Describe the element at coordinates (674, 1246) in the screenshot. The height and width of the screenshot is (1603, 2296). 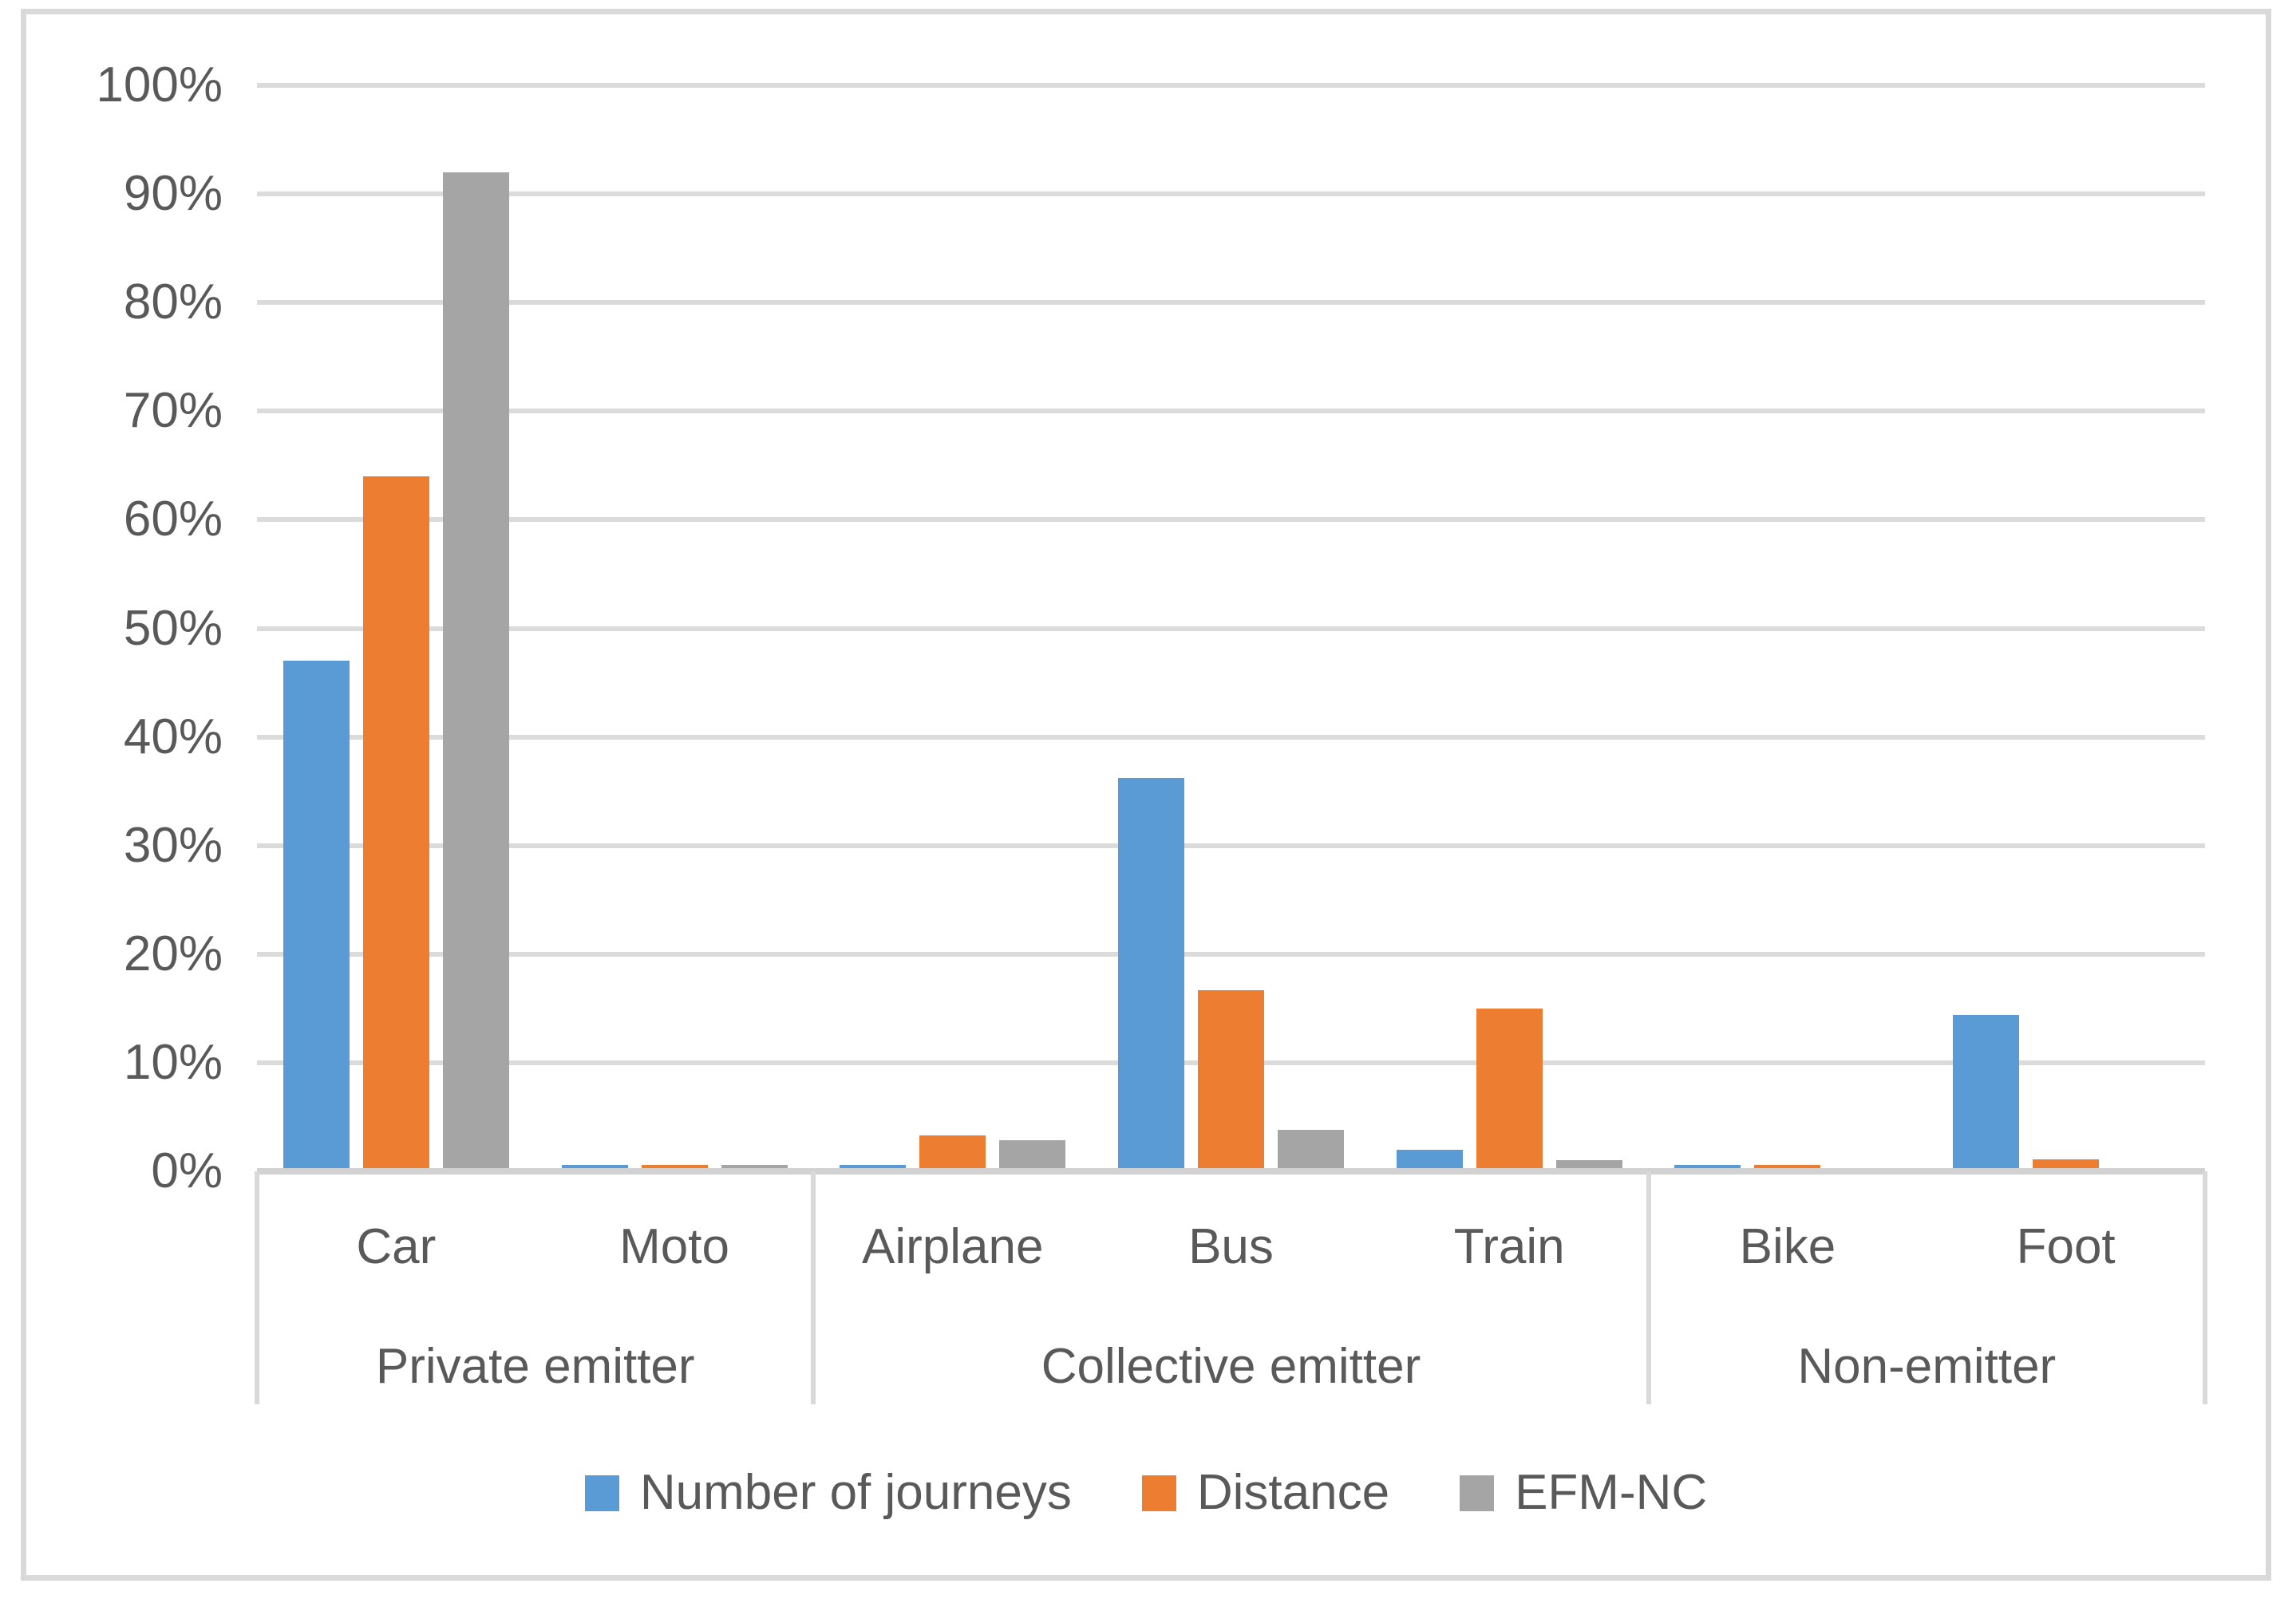
I see `category-label-moto: Moto` at that location.